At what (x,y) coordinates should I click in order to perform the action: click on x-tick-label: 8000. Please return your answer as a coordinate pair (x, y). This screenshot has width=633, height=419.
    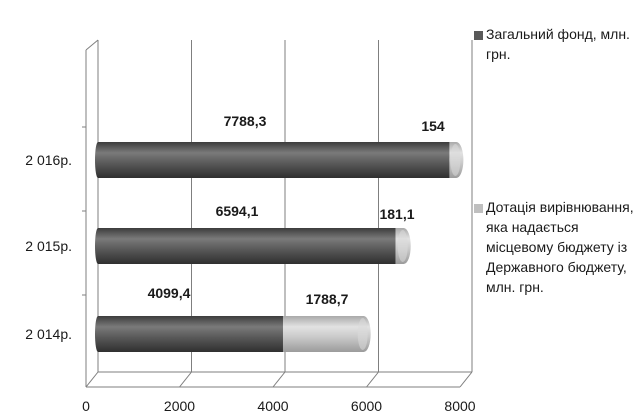
    Looking at the image, I should click on (459, 406).